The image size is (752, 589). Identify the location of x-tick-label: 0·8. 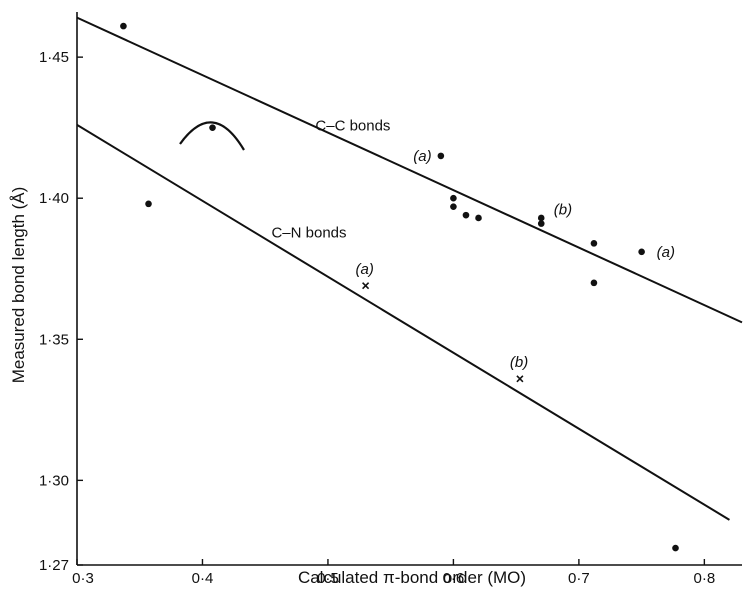
(705, 578).